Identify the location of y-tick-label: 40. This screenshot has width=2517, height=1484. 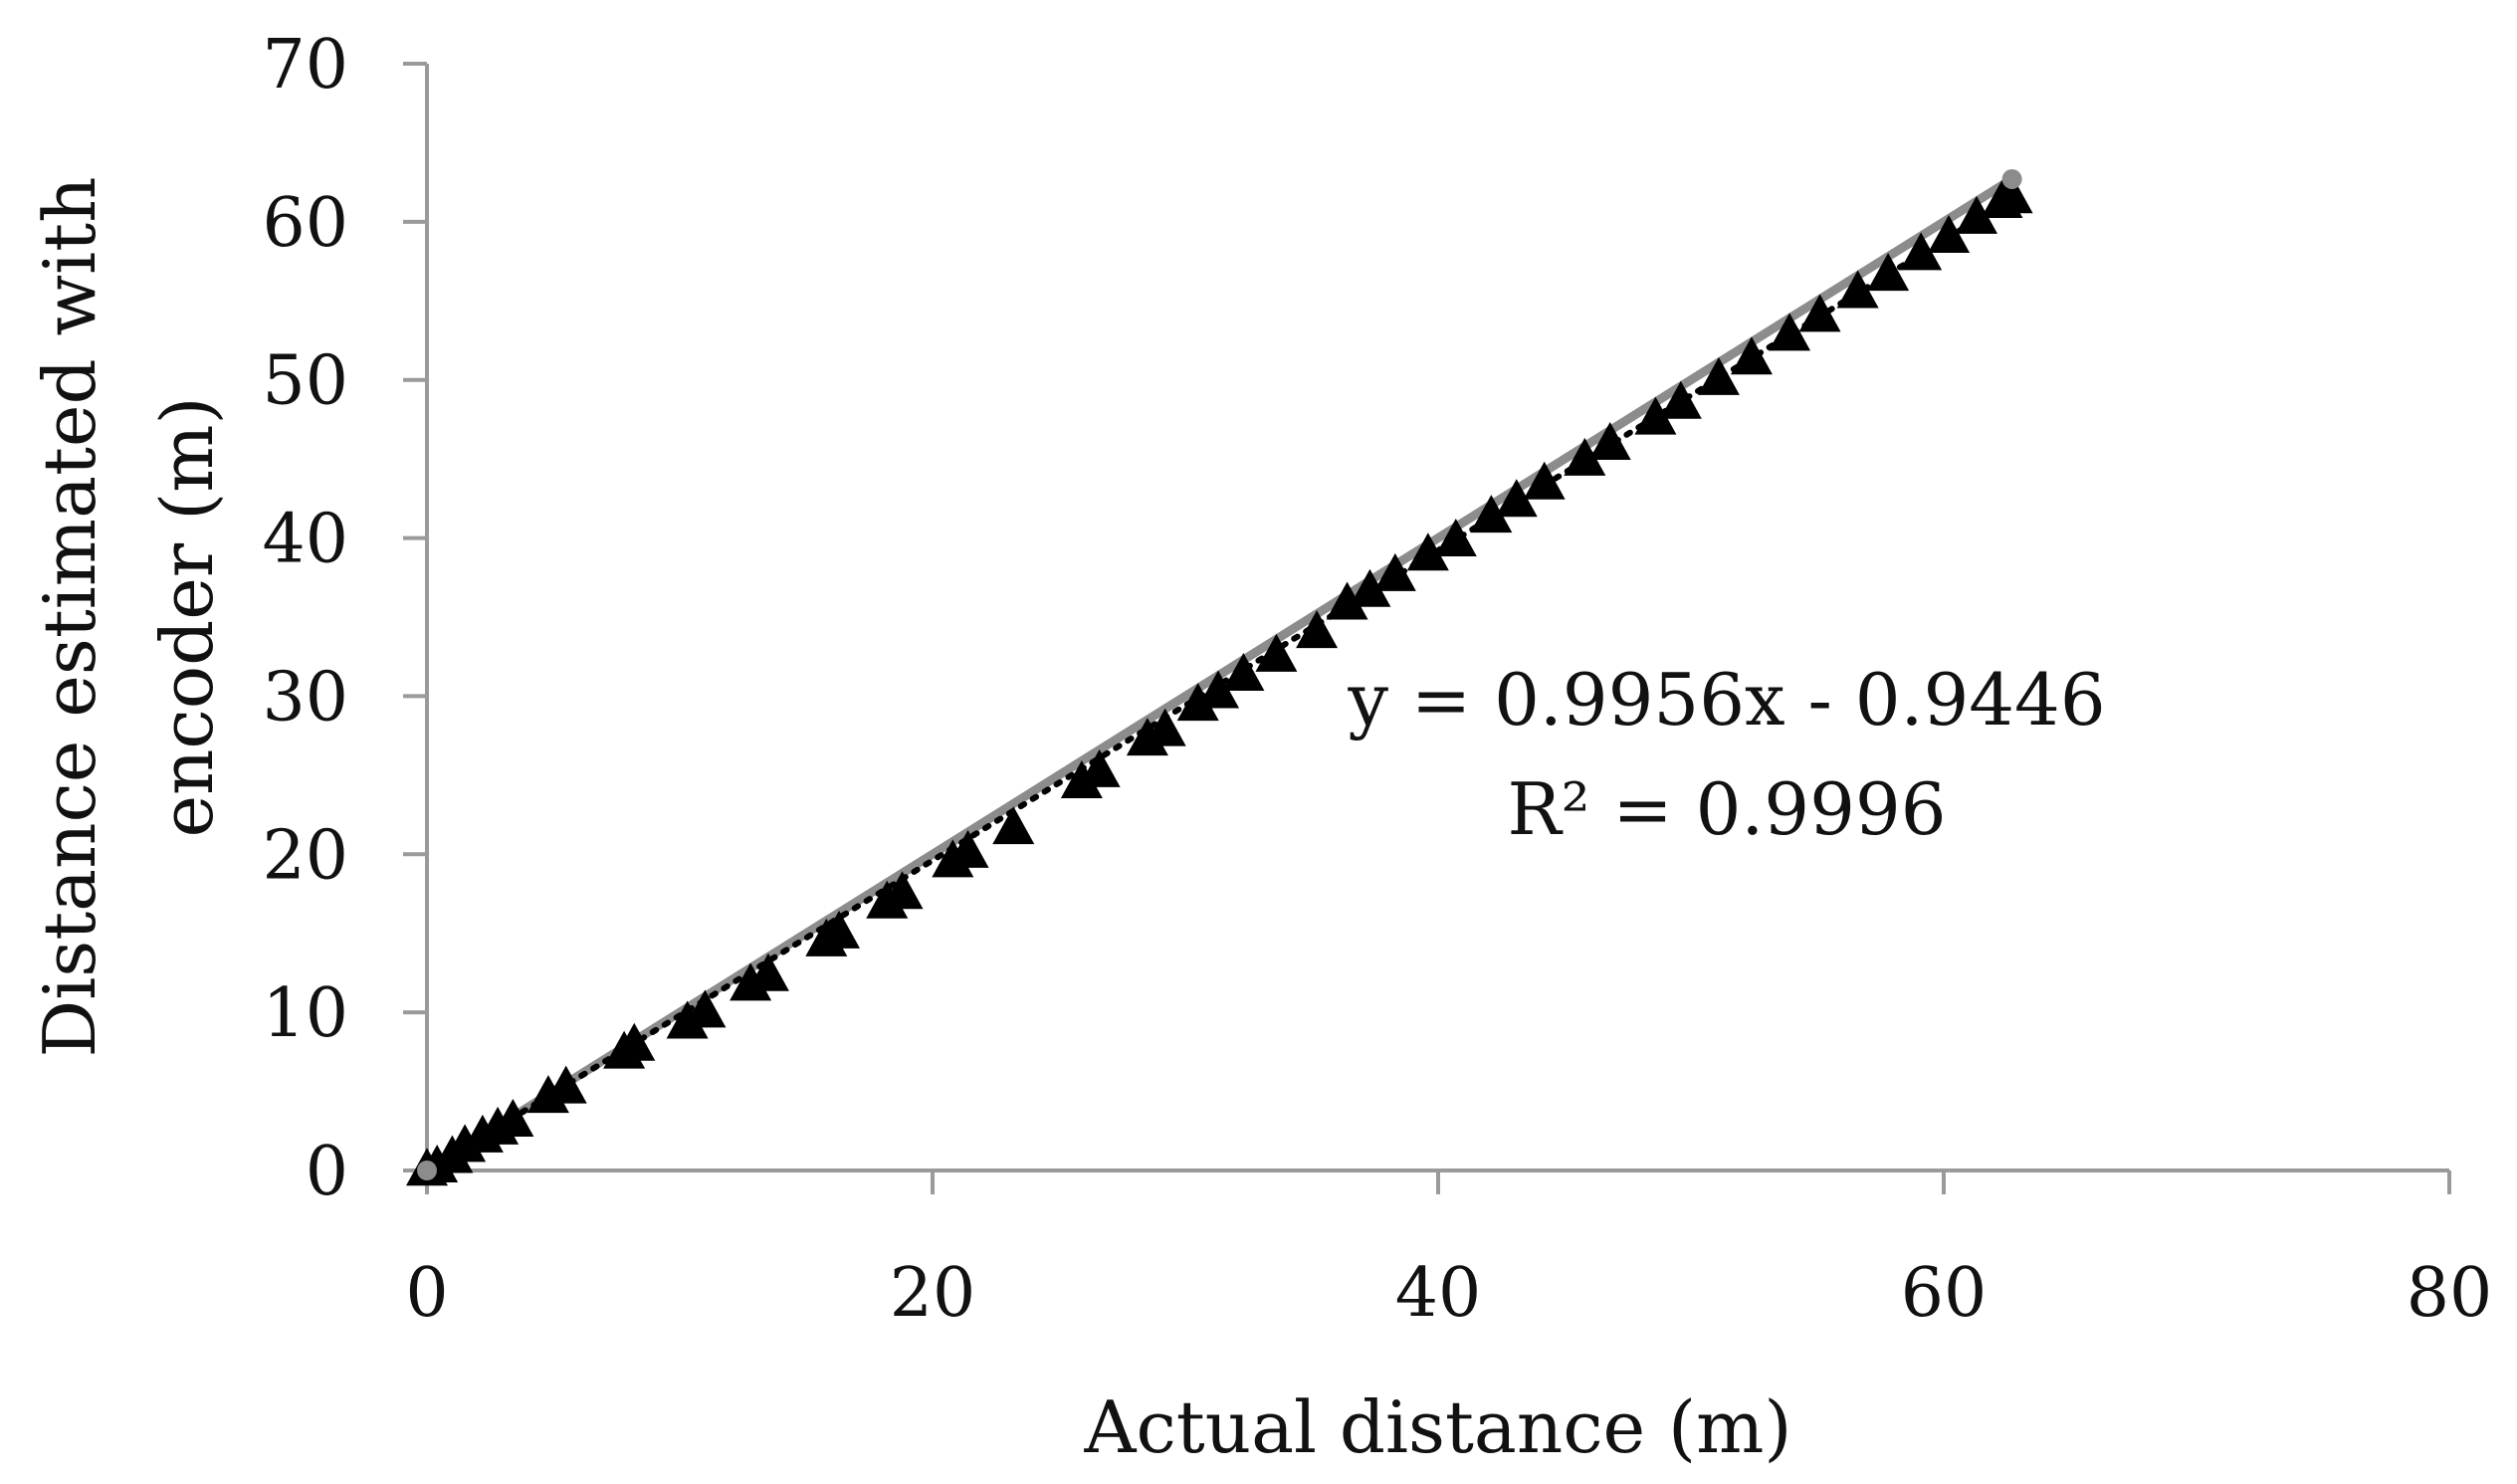
(305, 540).